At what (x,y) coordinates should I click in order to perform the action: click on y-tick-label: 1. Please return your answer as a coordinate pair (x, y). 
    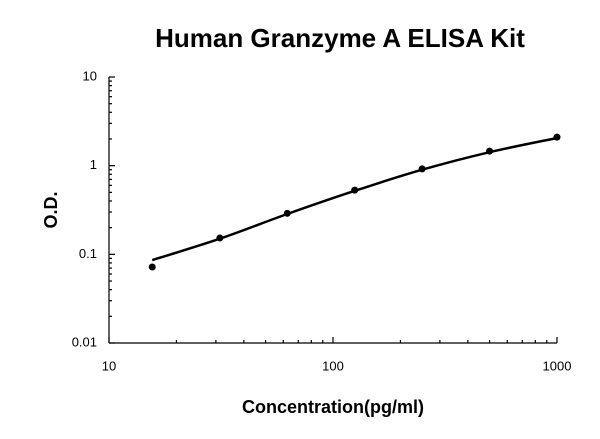
    Looking at the image, I should click on (93, 164).